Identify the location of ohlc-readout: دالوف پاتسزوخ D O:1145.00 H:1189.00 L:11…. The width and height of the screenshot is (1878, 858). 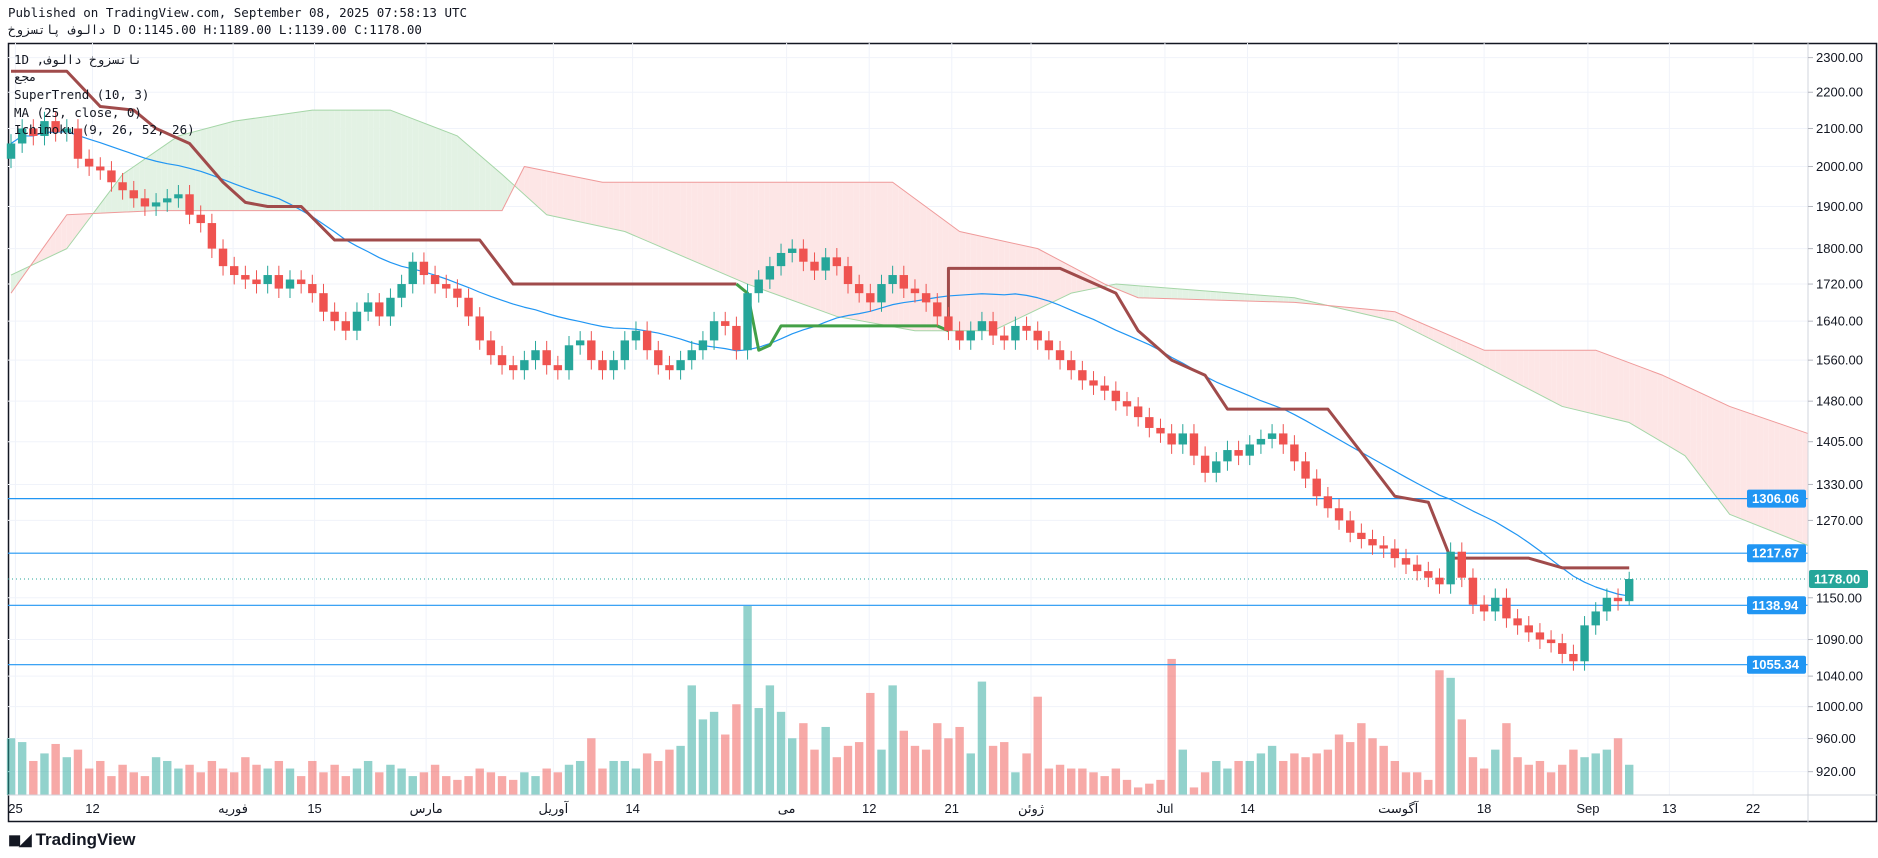
(215, 29).